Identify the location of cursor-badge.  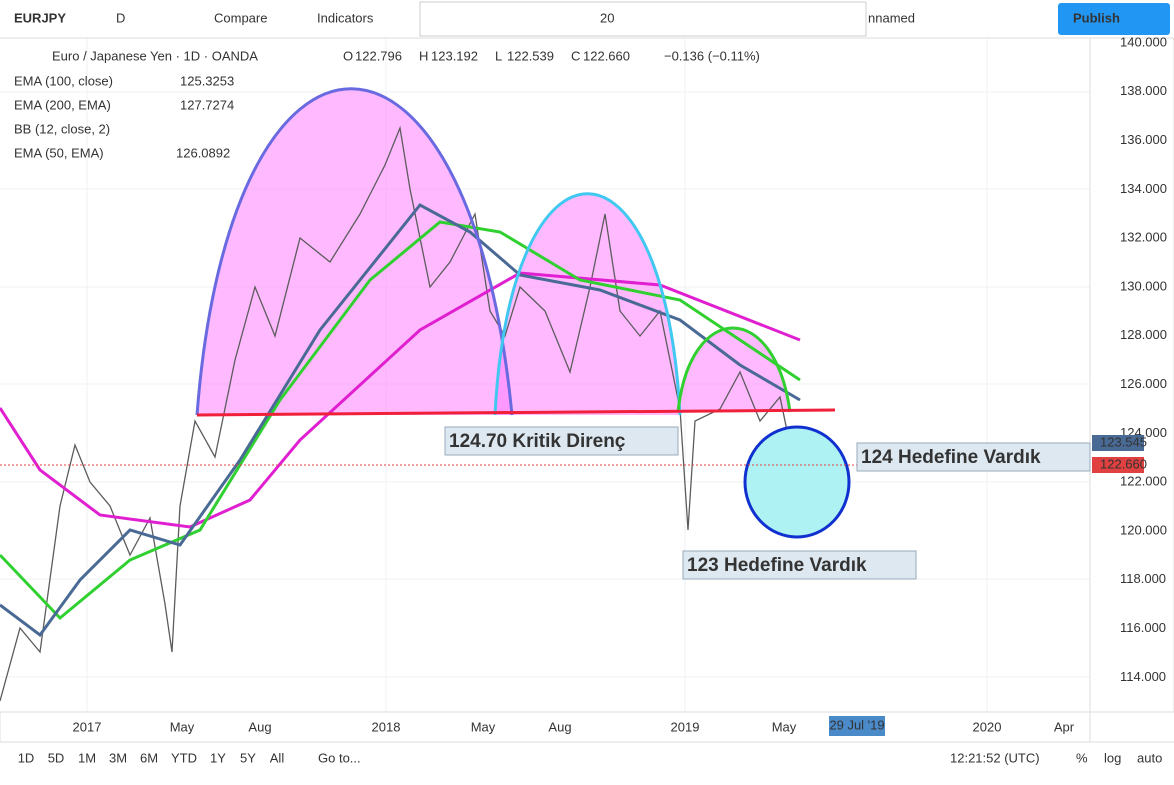
(857, 726).